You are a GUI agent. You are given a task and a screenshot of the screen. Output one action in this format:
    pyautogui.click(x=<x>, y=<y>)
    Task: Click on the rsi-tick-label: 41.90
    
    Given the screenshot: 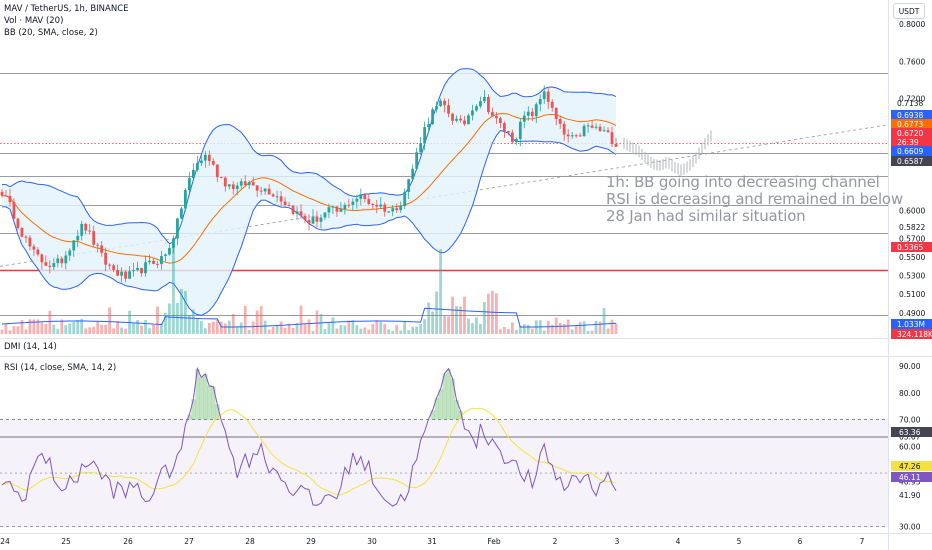 What is the action you would take?
    pyautogui.click(x=910, y=495)
    